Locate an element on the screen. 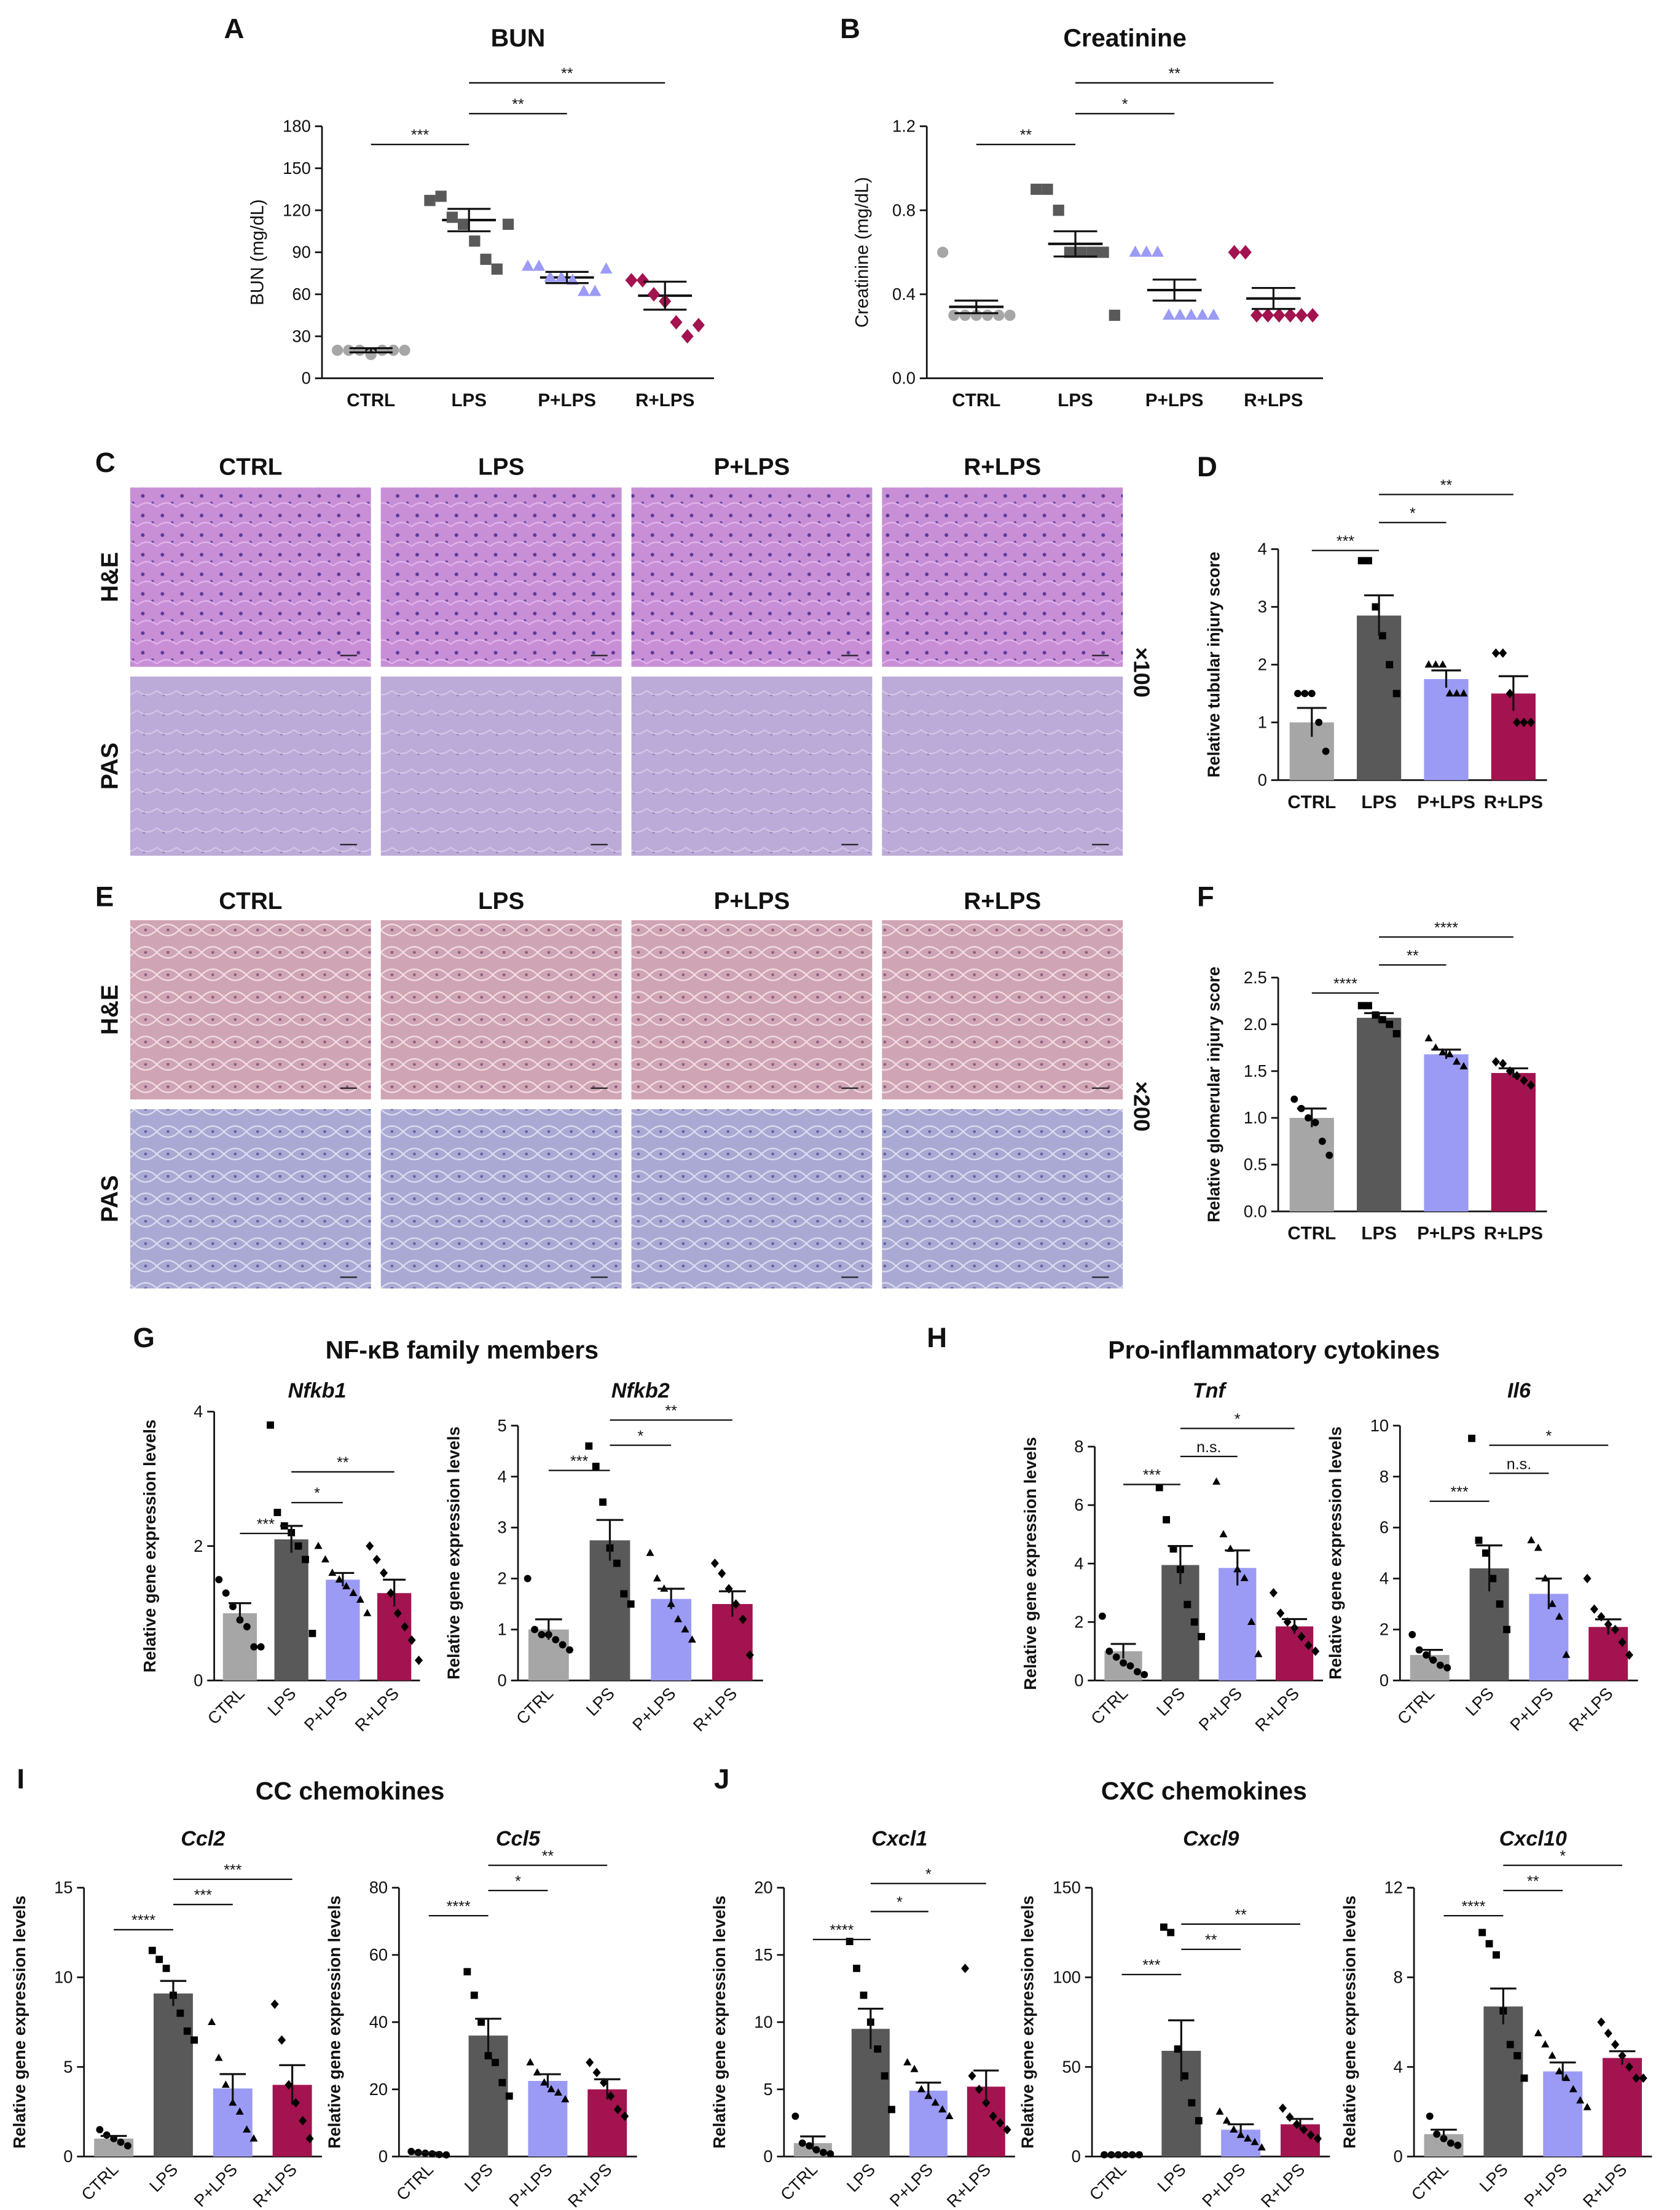 This screenshot has height=2210, width=1680. y-tick-label: 8 is located at coordinates (1384, 1476).